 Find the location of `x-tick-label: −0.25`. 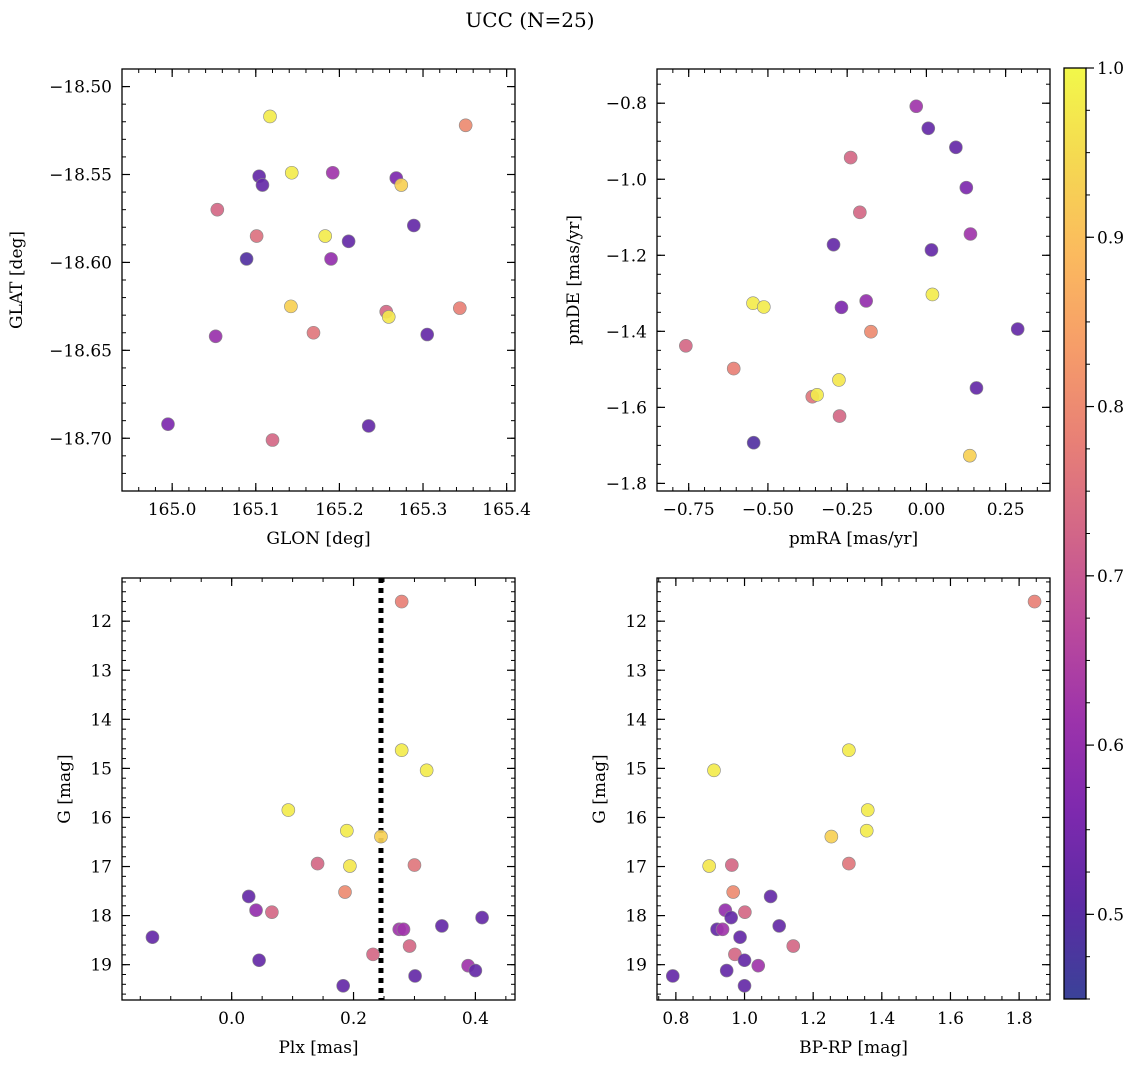

x-tick-label: −0.25 is located at coordinates (847, 510).